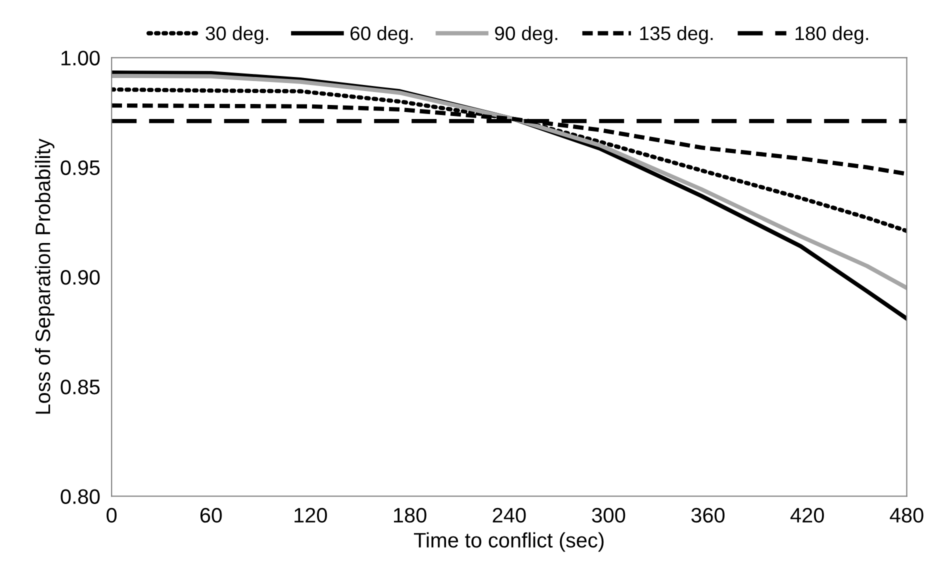 This screenshot has width=930, height=577. Describe the element at coordinates (80, 496) in the screenshot. I see `y-tick-label: 0.80` at that location.